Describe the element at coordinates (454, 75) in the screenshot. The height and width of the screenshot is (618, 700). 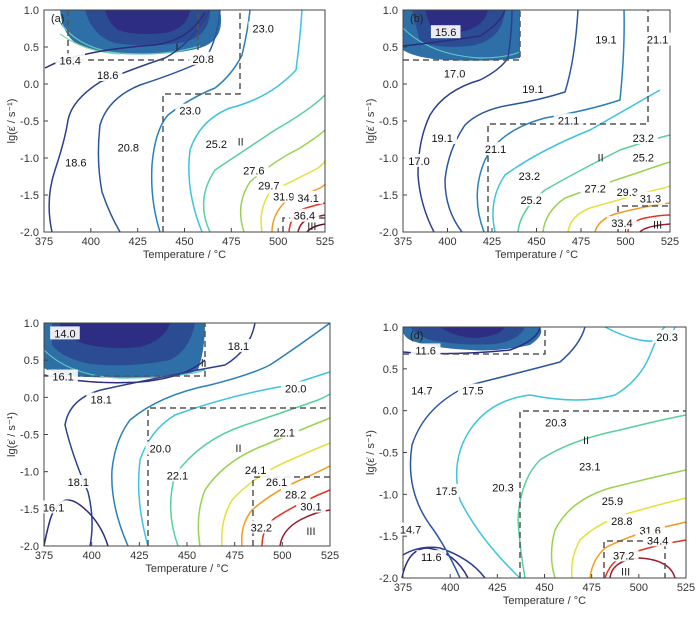
I see `contour-label: 17.0` at that location.